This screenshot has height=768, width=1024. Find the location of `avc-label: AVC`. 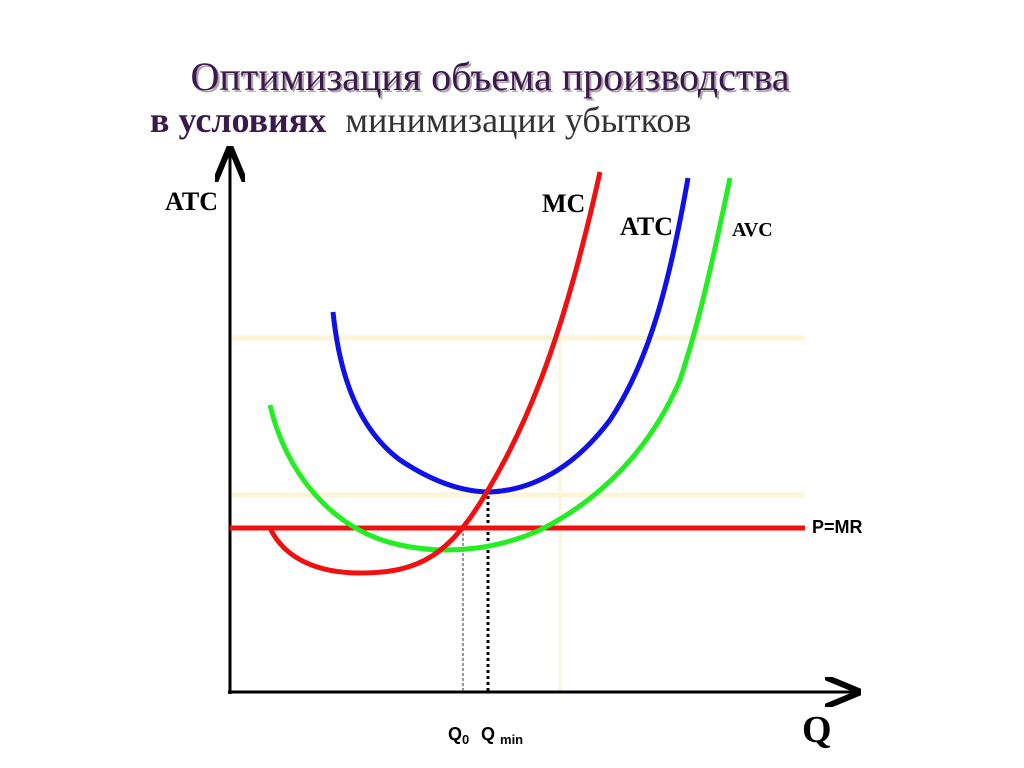

avc-label: AVC is located at coordinates (752, 230).